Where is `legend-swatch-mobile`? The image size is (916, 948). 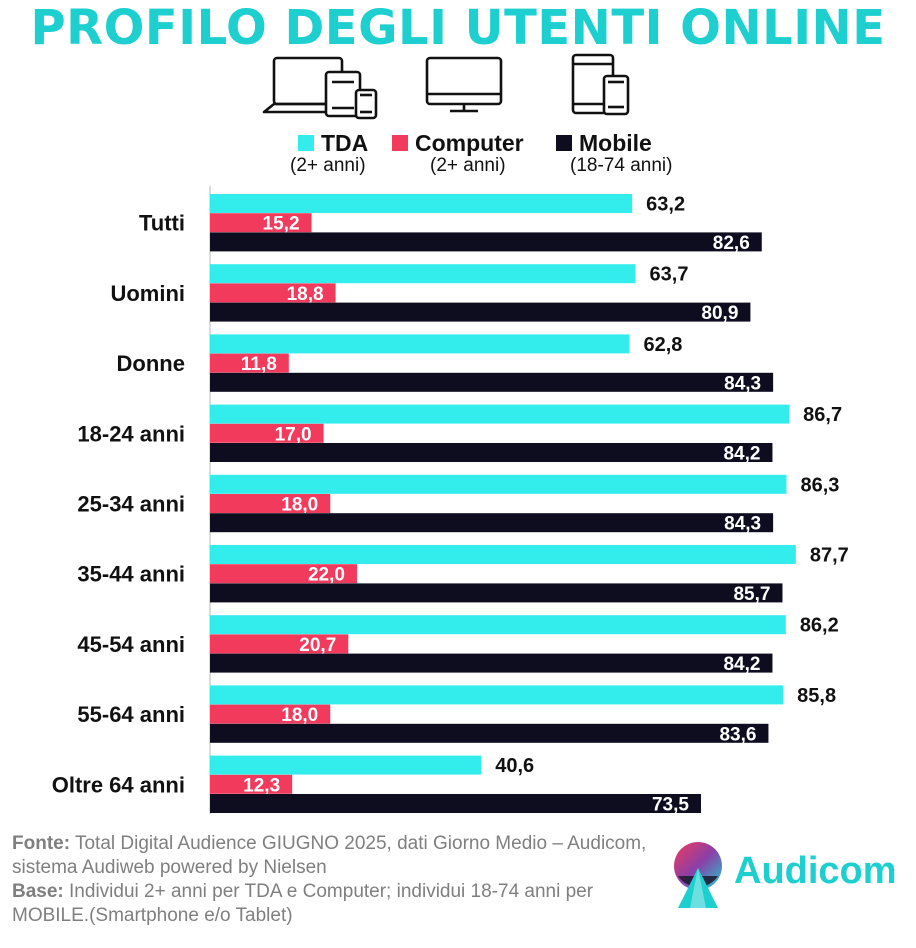
legend-swatch-mobile is located at coordinates (564, 143).